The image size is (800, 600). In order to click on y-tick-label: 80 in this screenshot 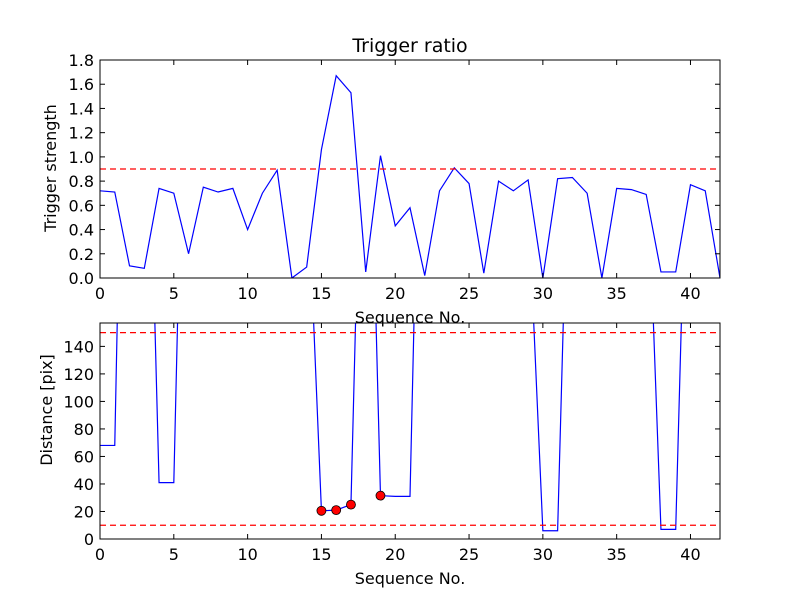, I will do `click(84, 429)`.